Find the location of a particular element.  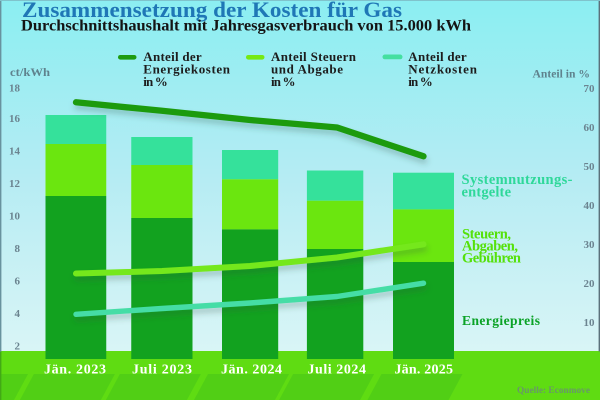

svg-text: 70 is located at coordinates (590, 89).